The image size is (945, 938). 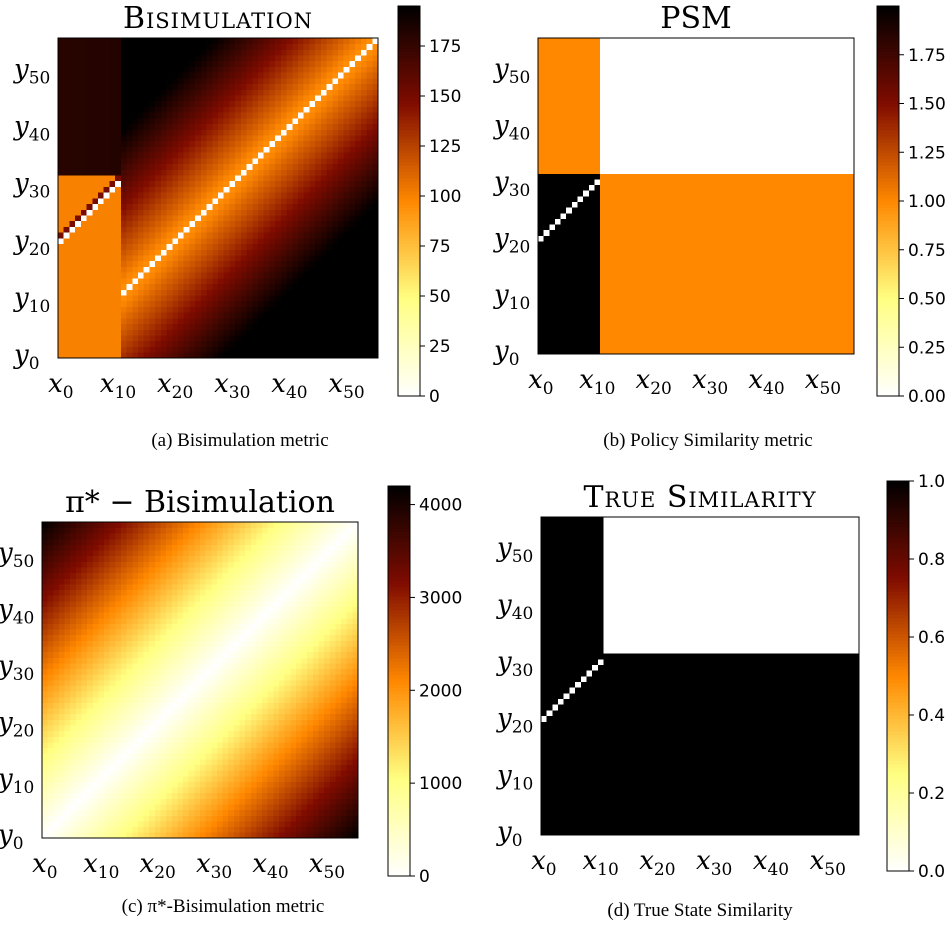 What do you see at coordinates (118, 386) in the screenshot?
I see `x-tick-label: x10` at bounding box center [118, 386].